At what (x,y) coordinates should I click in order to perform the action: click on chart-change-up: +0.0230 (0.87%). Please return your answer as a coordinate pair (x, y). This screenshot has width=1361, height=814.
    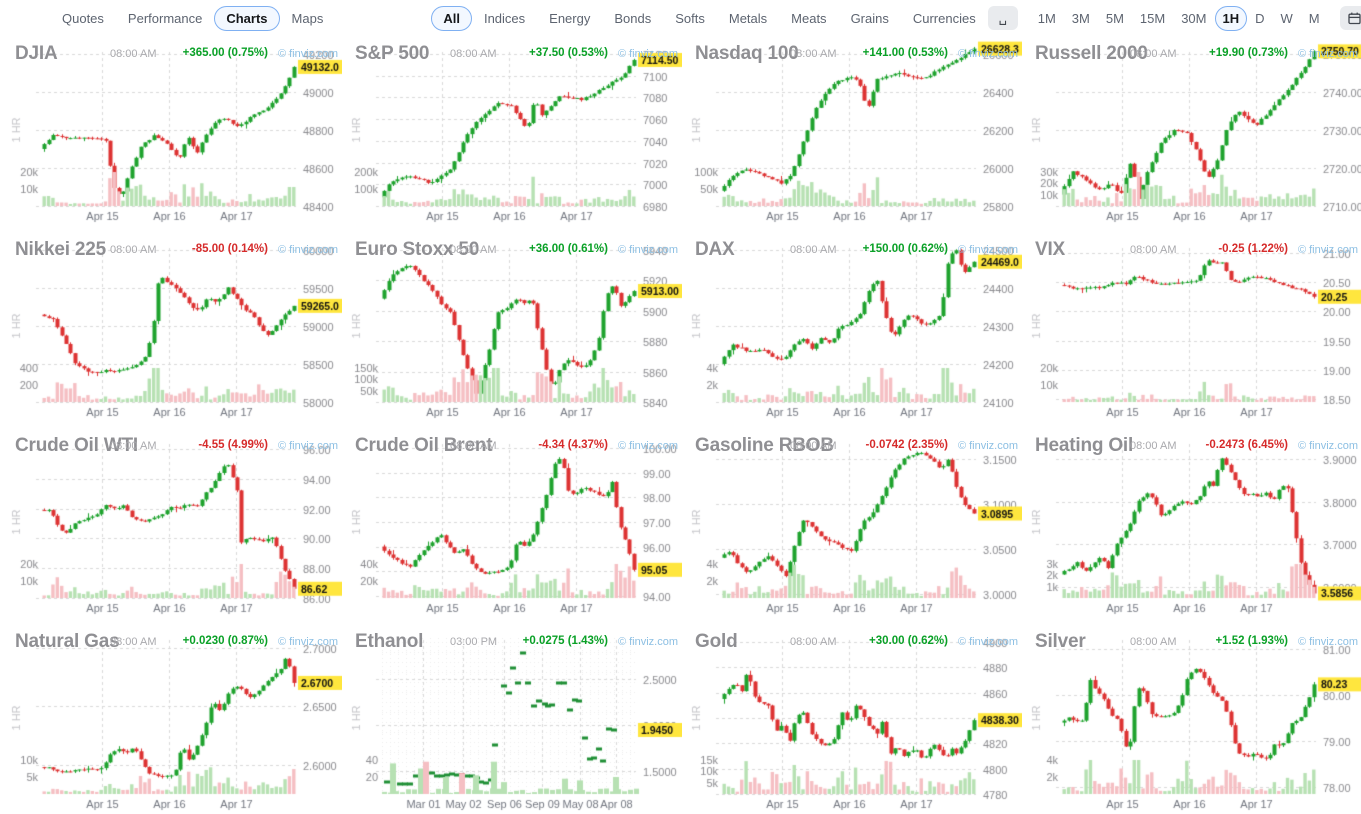
    Looking at the image, I should click on (225, 641).